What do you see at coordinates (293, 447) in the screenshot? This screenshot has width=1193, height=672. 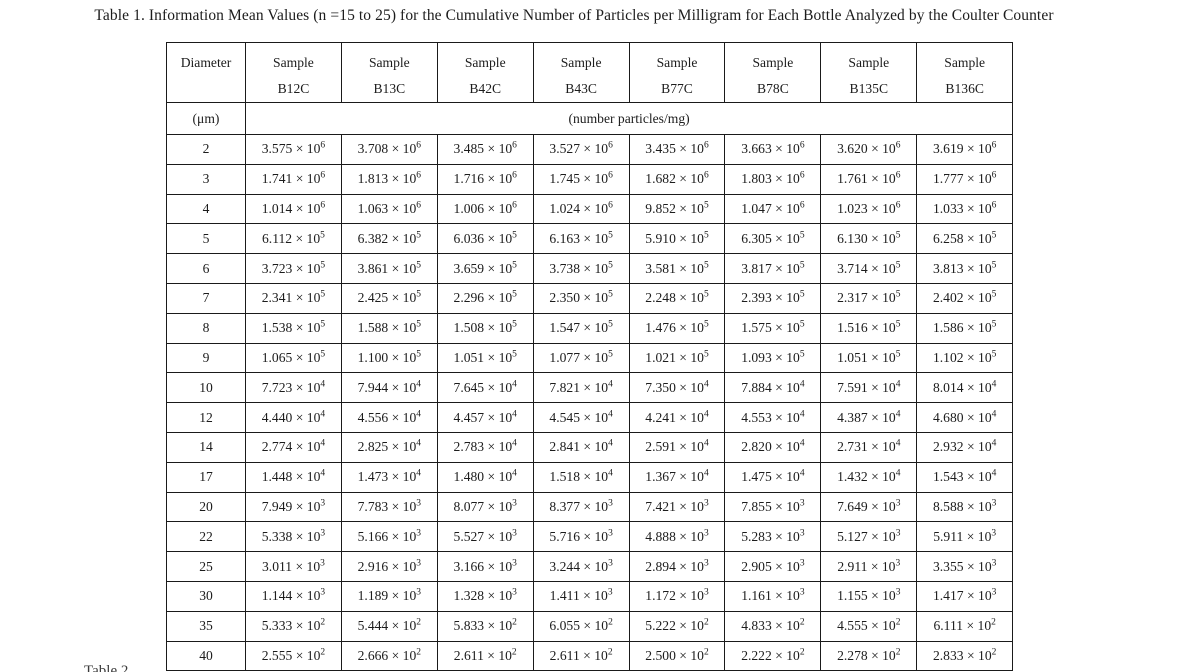 I see `value-cell: 2.774 × 10⁴` at bounding box center [293, 447].